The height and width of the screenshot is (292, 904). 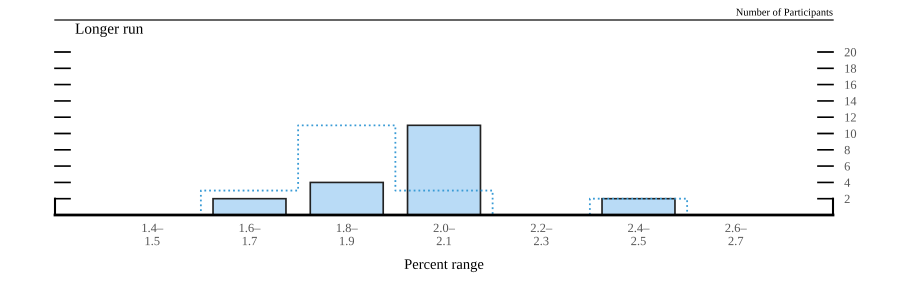 What do you see at coordinates (850, 101) in the screenshot?
I see `y-tick-label: 14` at bounding box center [850, 101].